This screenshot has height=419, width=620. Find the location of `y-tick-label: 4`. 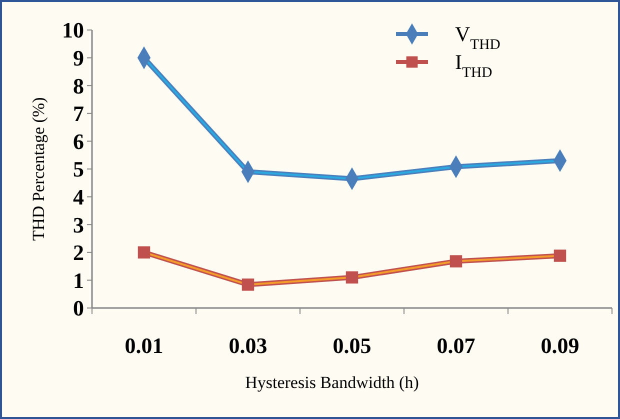

y-tick-label: 4 is located at coordinates (78, 197).